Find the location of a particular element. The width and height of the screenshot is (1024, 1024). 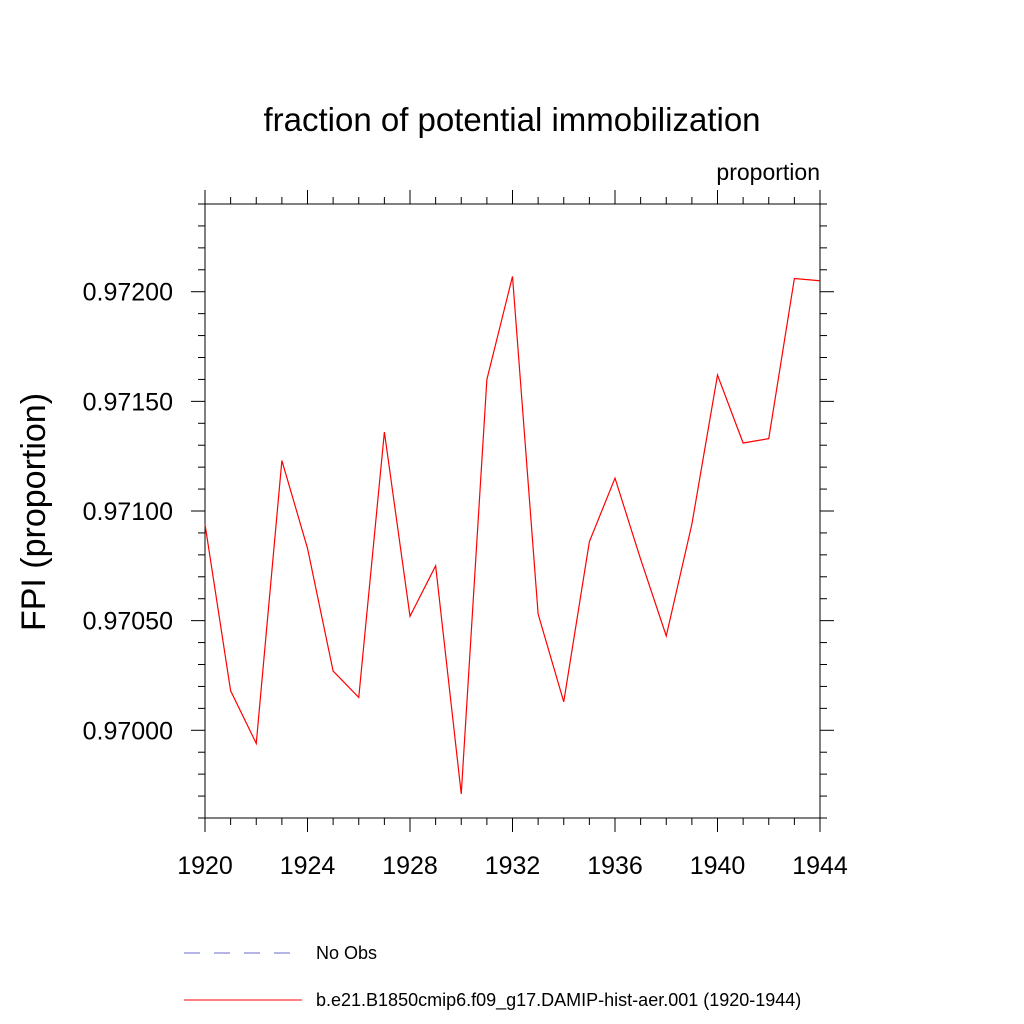

x-tick-label: 1928 is located at coordinates (410, 866).